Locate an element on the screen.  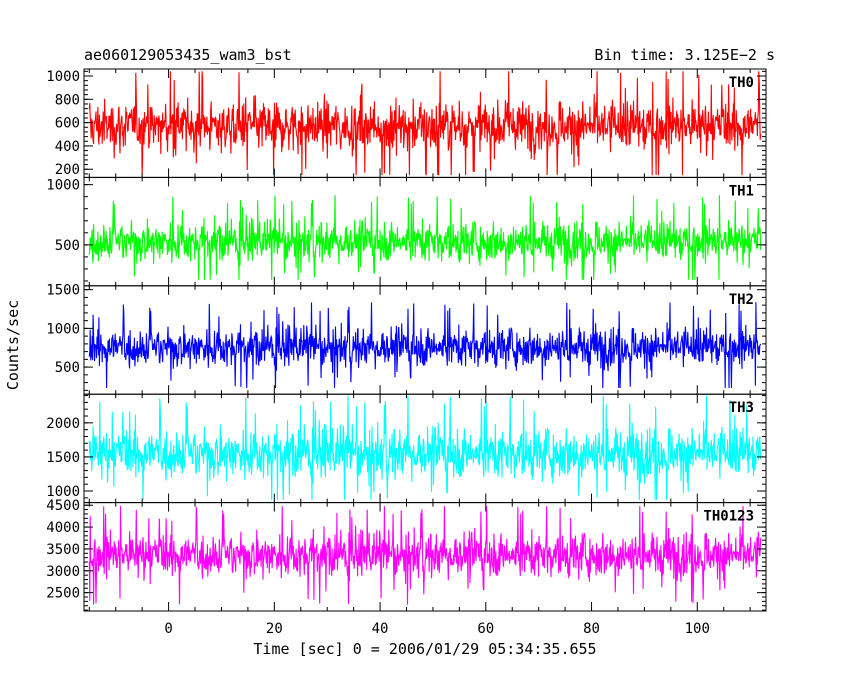
panel-th0: 200 400 600 800 1000 TH0 is located at coordinates (406, 123).